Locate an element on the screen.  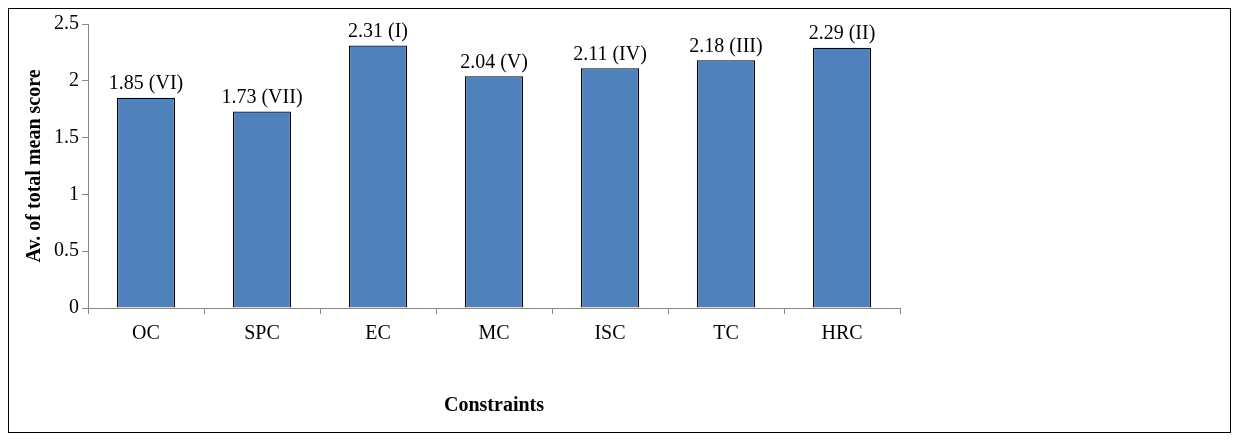
data-label: 2.31 (I) is located at coordinates (378, 30).